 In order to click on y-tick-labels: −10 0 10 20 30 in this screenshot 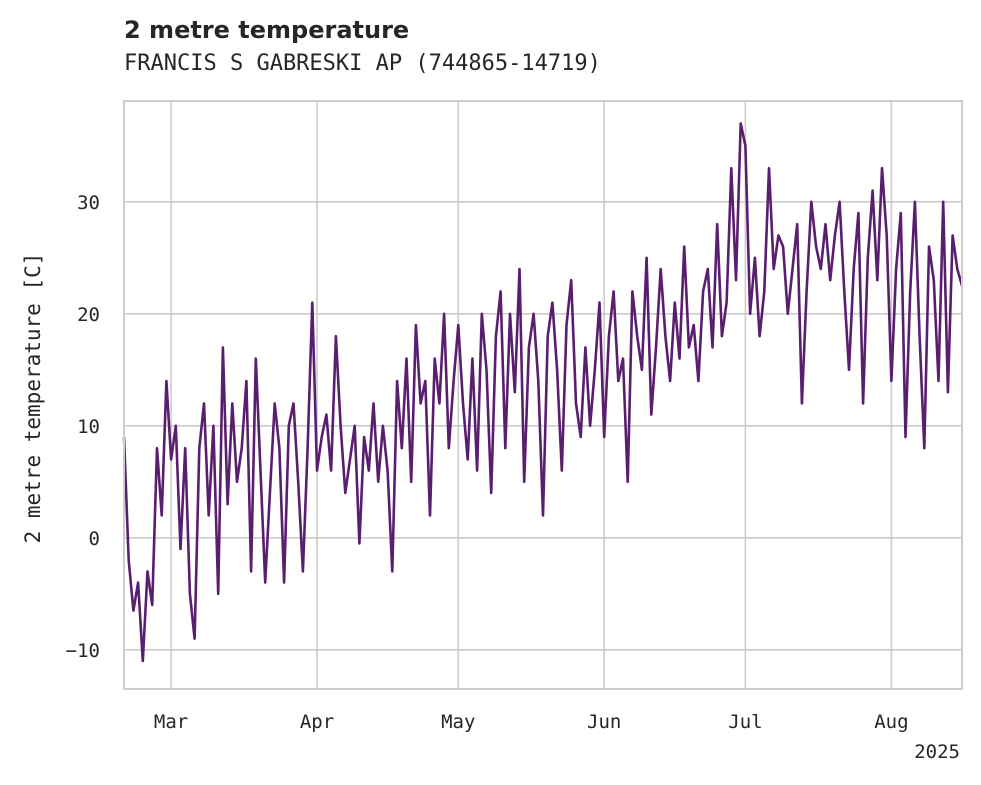, I will do `click(83, 427)`.